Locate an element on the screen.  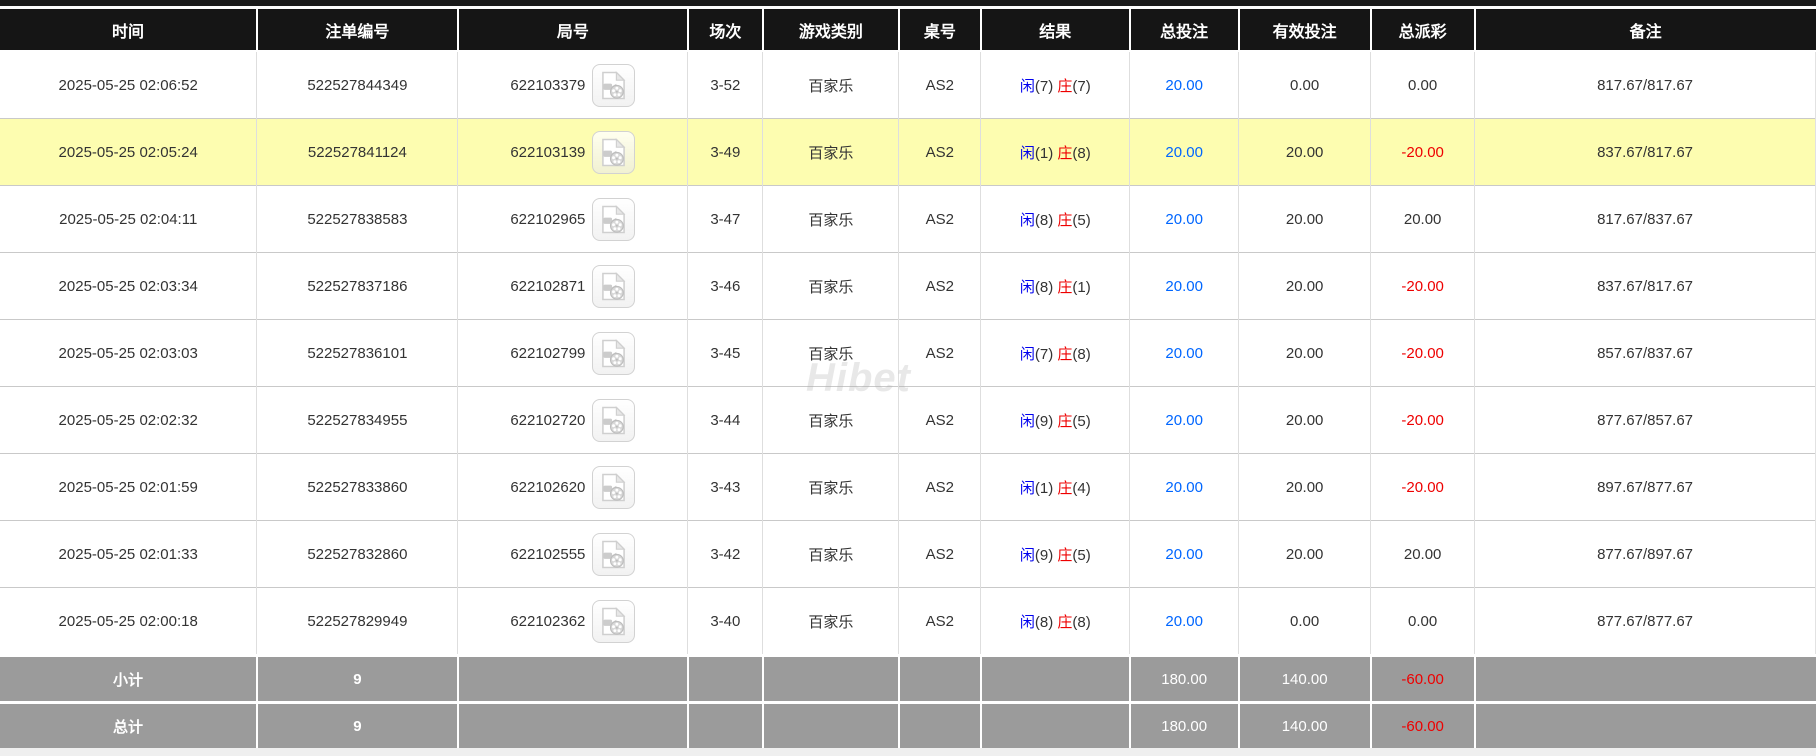
cell-round-id: 622102620 is located at coordinates (573, 487).